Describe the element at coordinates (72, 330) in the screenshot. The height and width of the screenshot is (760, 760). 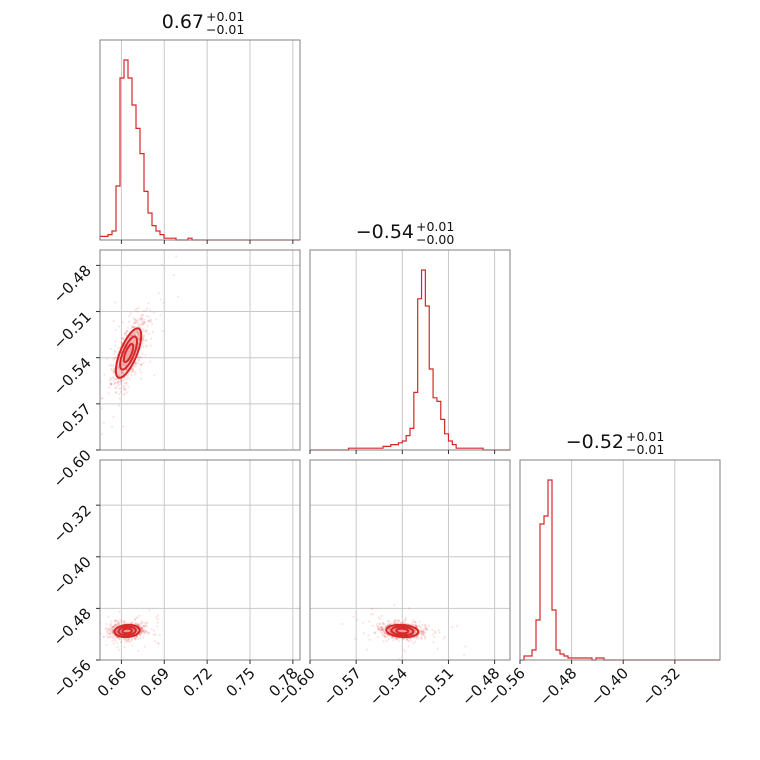
I see `y-tick-label: −0.51` at that location.